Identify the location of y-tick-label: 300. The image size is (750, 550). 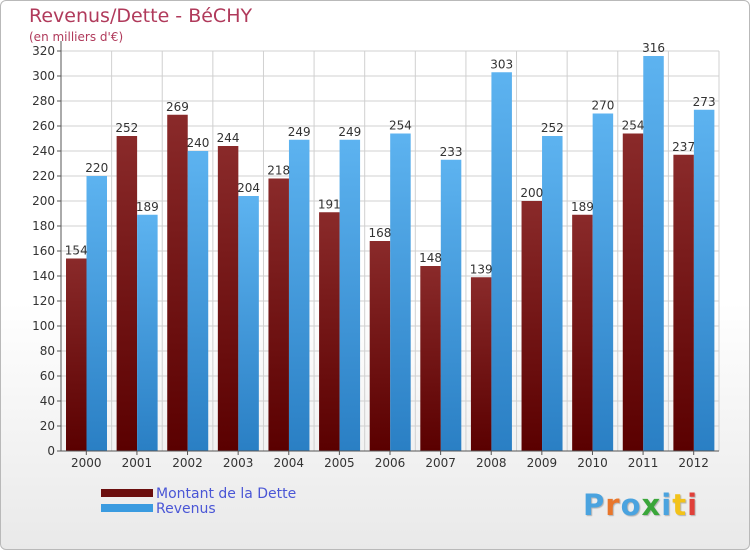
(43, 76).